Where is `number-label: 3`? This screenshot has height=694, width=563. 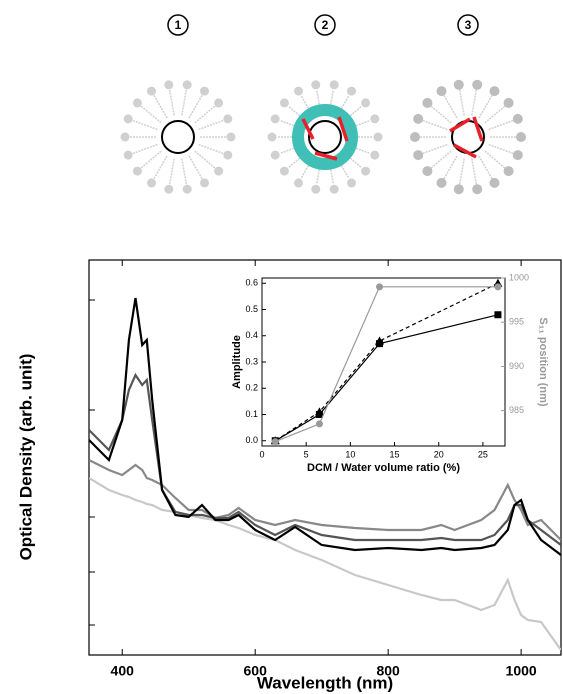 number-label: 3 is located at coordinates (468, 25).